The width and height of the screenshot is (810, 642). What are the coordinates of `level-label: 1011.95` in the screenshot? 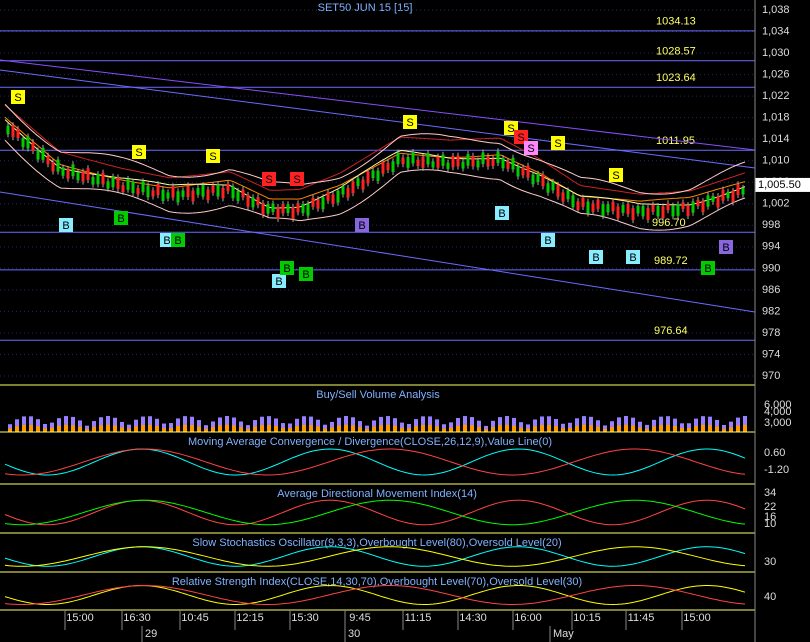 It's located at (675, 141).